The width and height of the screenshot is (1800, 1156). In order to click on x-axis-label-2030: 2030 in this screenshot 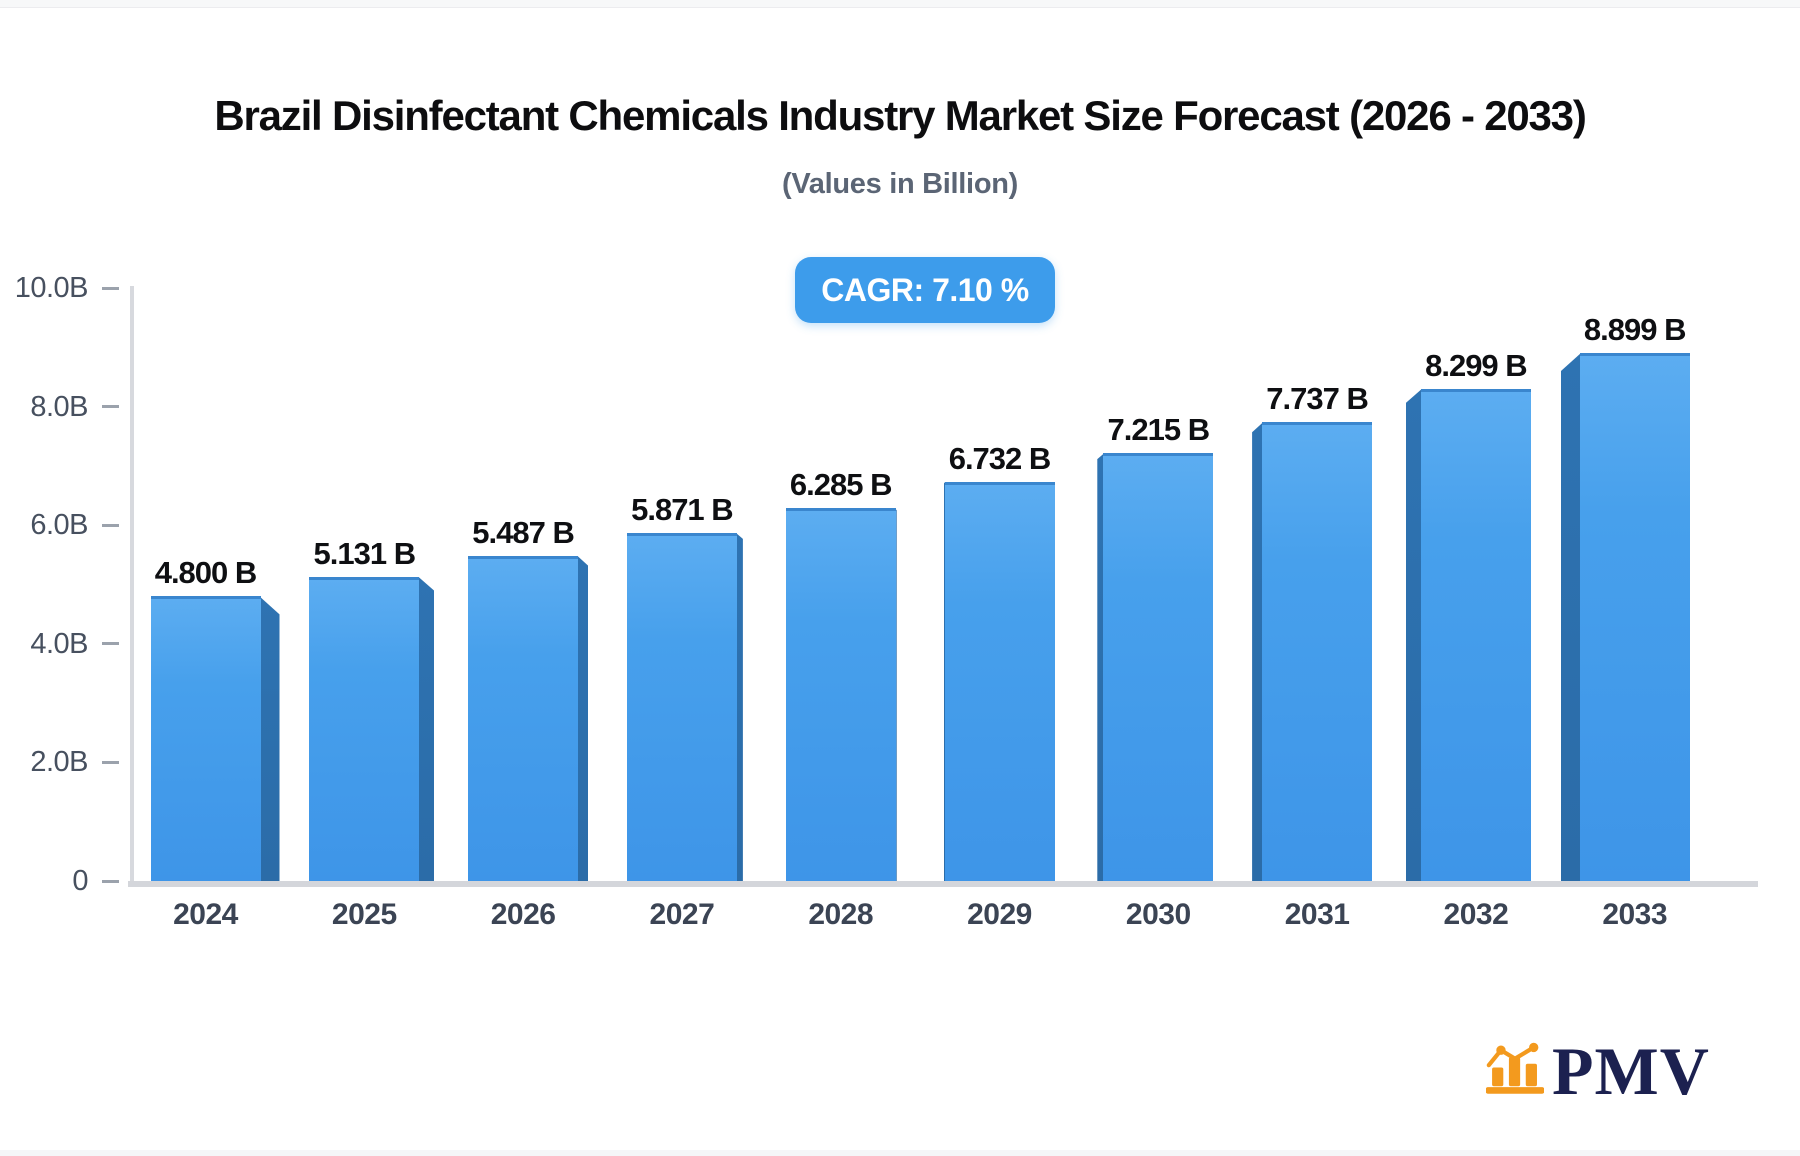, I will do `click(1158, 914)`.